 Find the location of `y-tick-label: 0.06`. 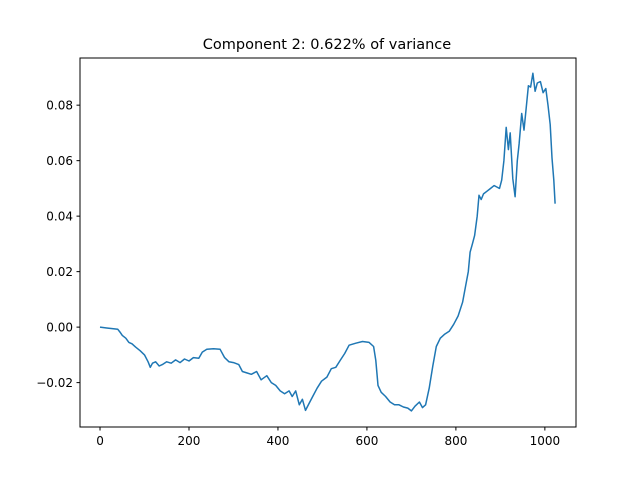

y-tick-label: 0.06 is located at coordinates (59, 161).